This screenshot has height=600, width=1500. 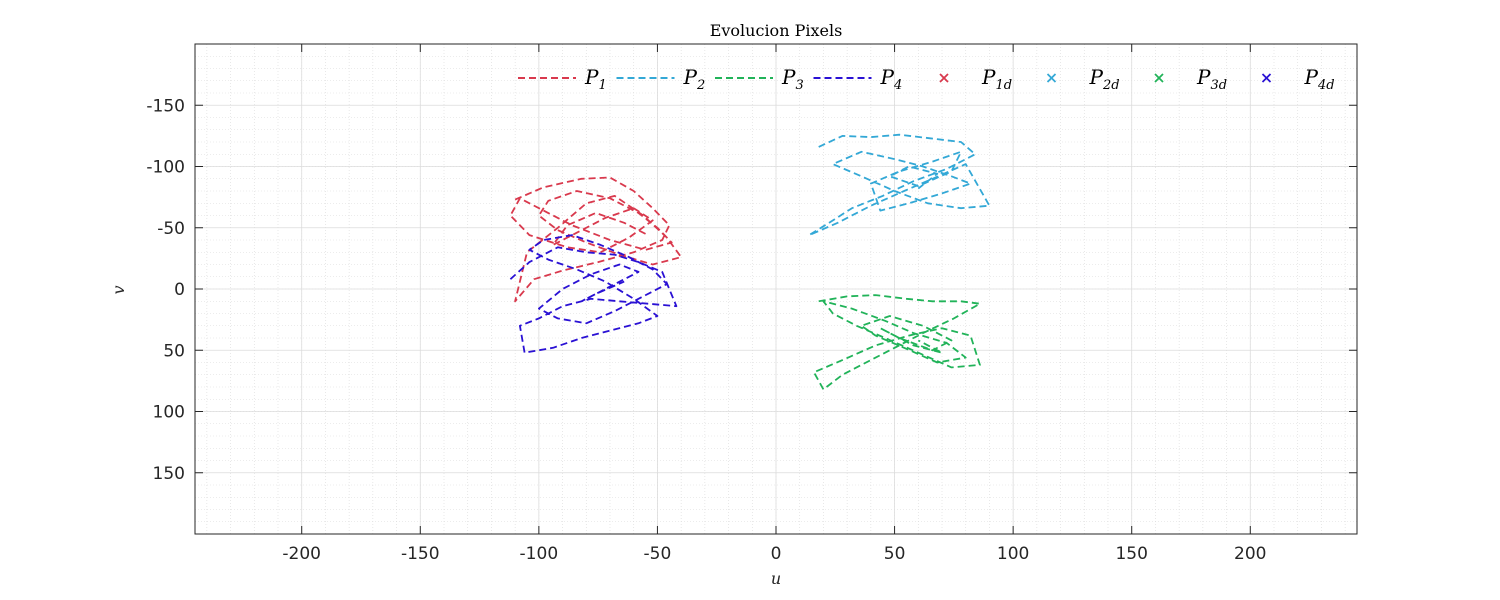 I want to click on y-tick-label: -150, so click(x=165, y=106).